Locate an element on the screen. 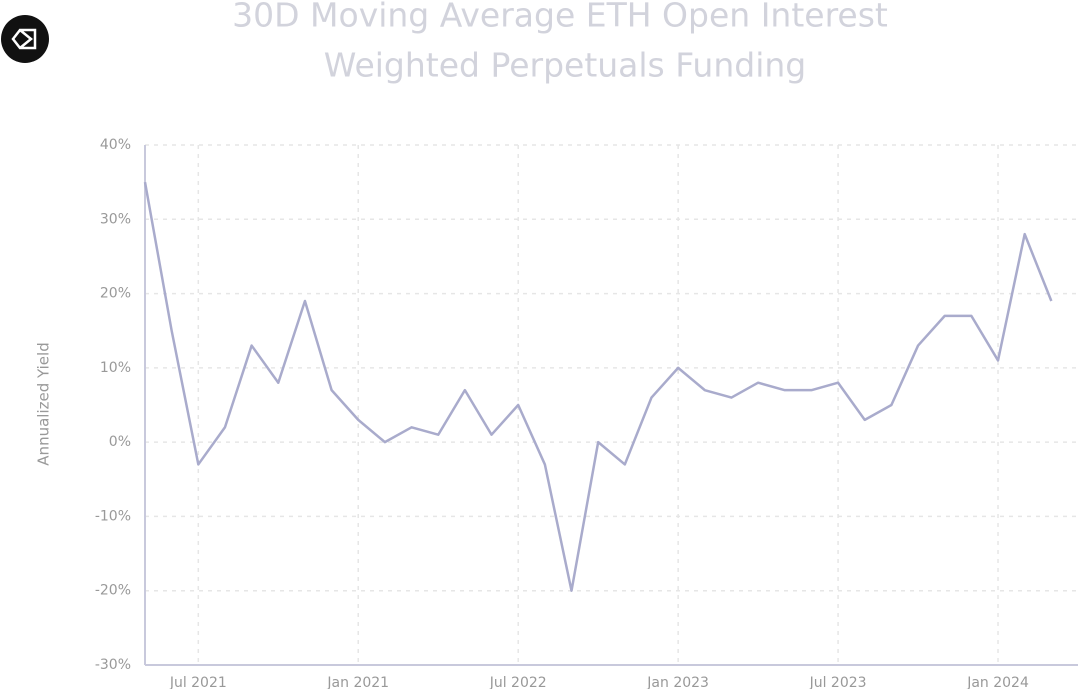  y-tick-label: 30% is located at coordinates (115, 219).